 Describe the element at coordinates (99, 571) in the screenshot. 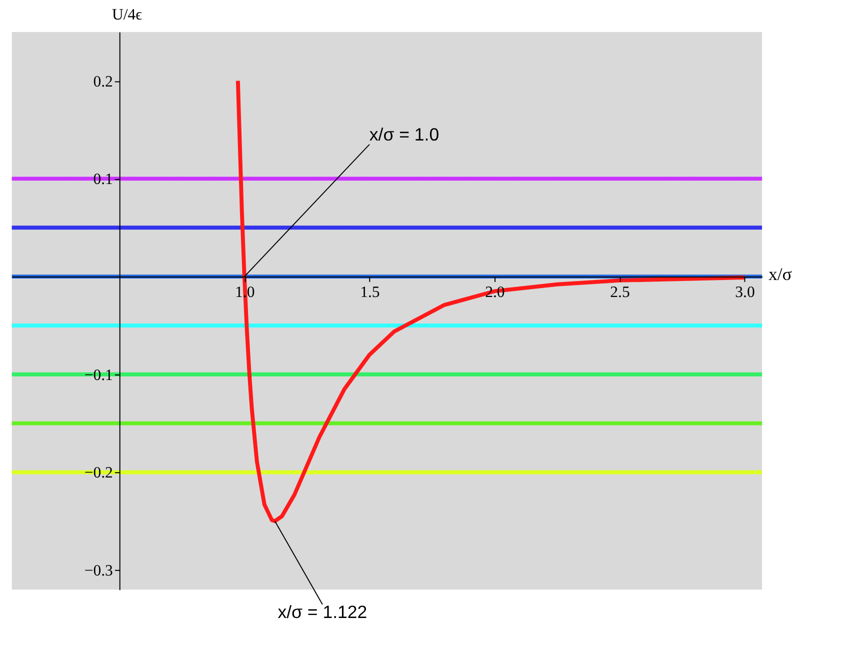

I see `y-tick-label: −0.3` at that location.